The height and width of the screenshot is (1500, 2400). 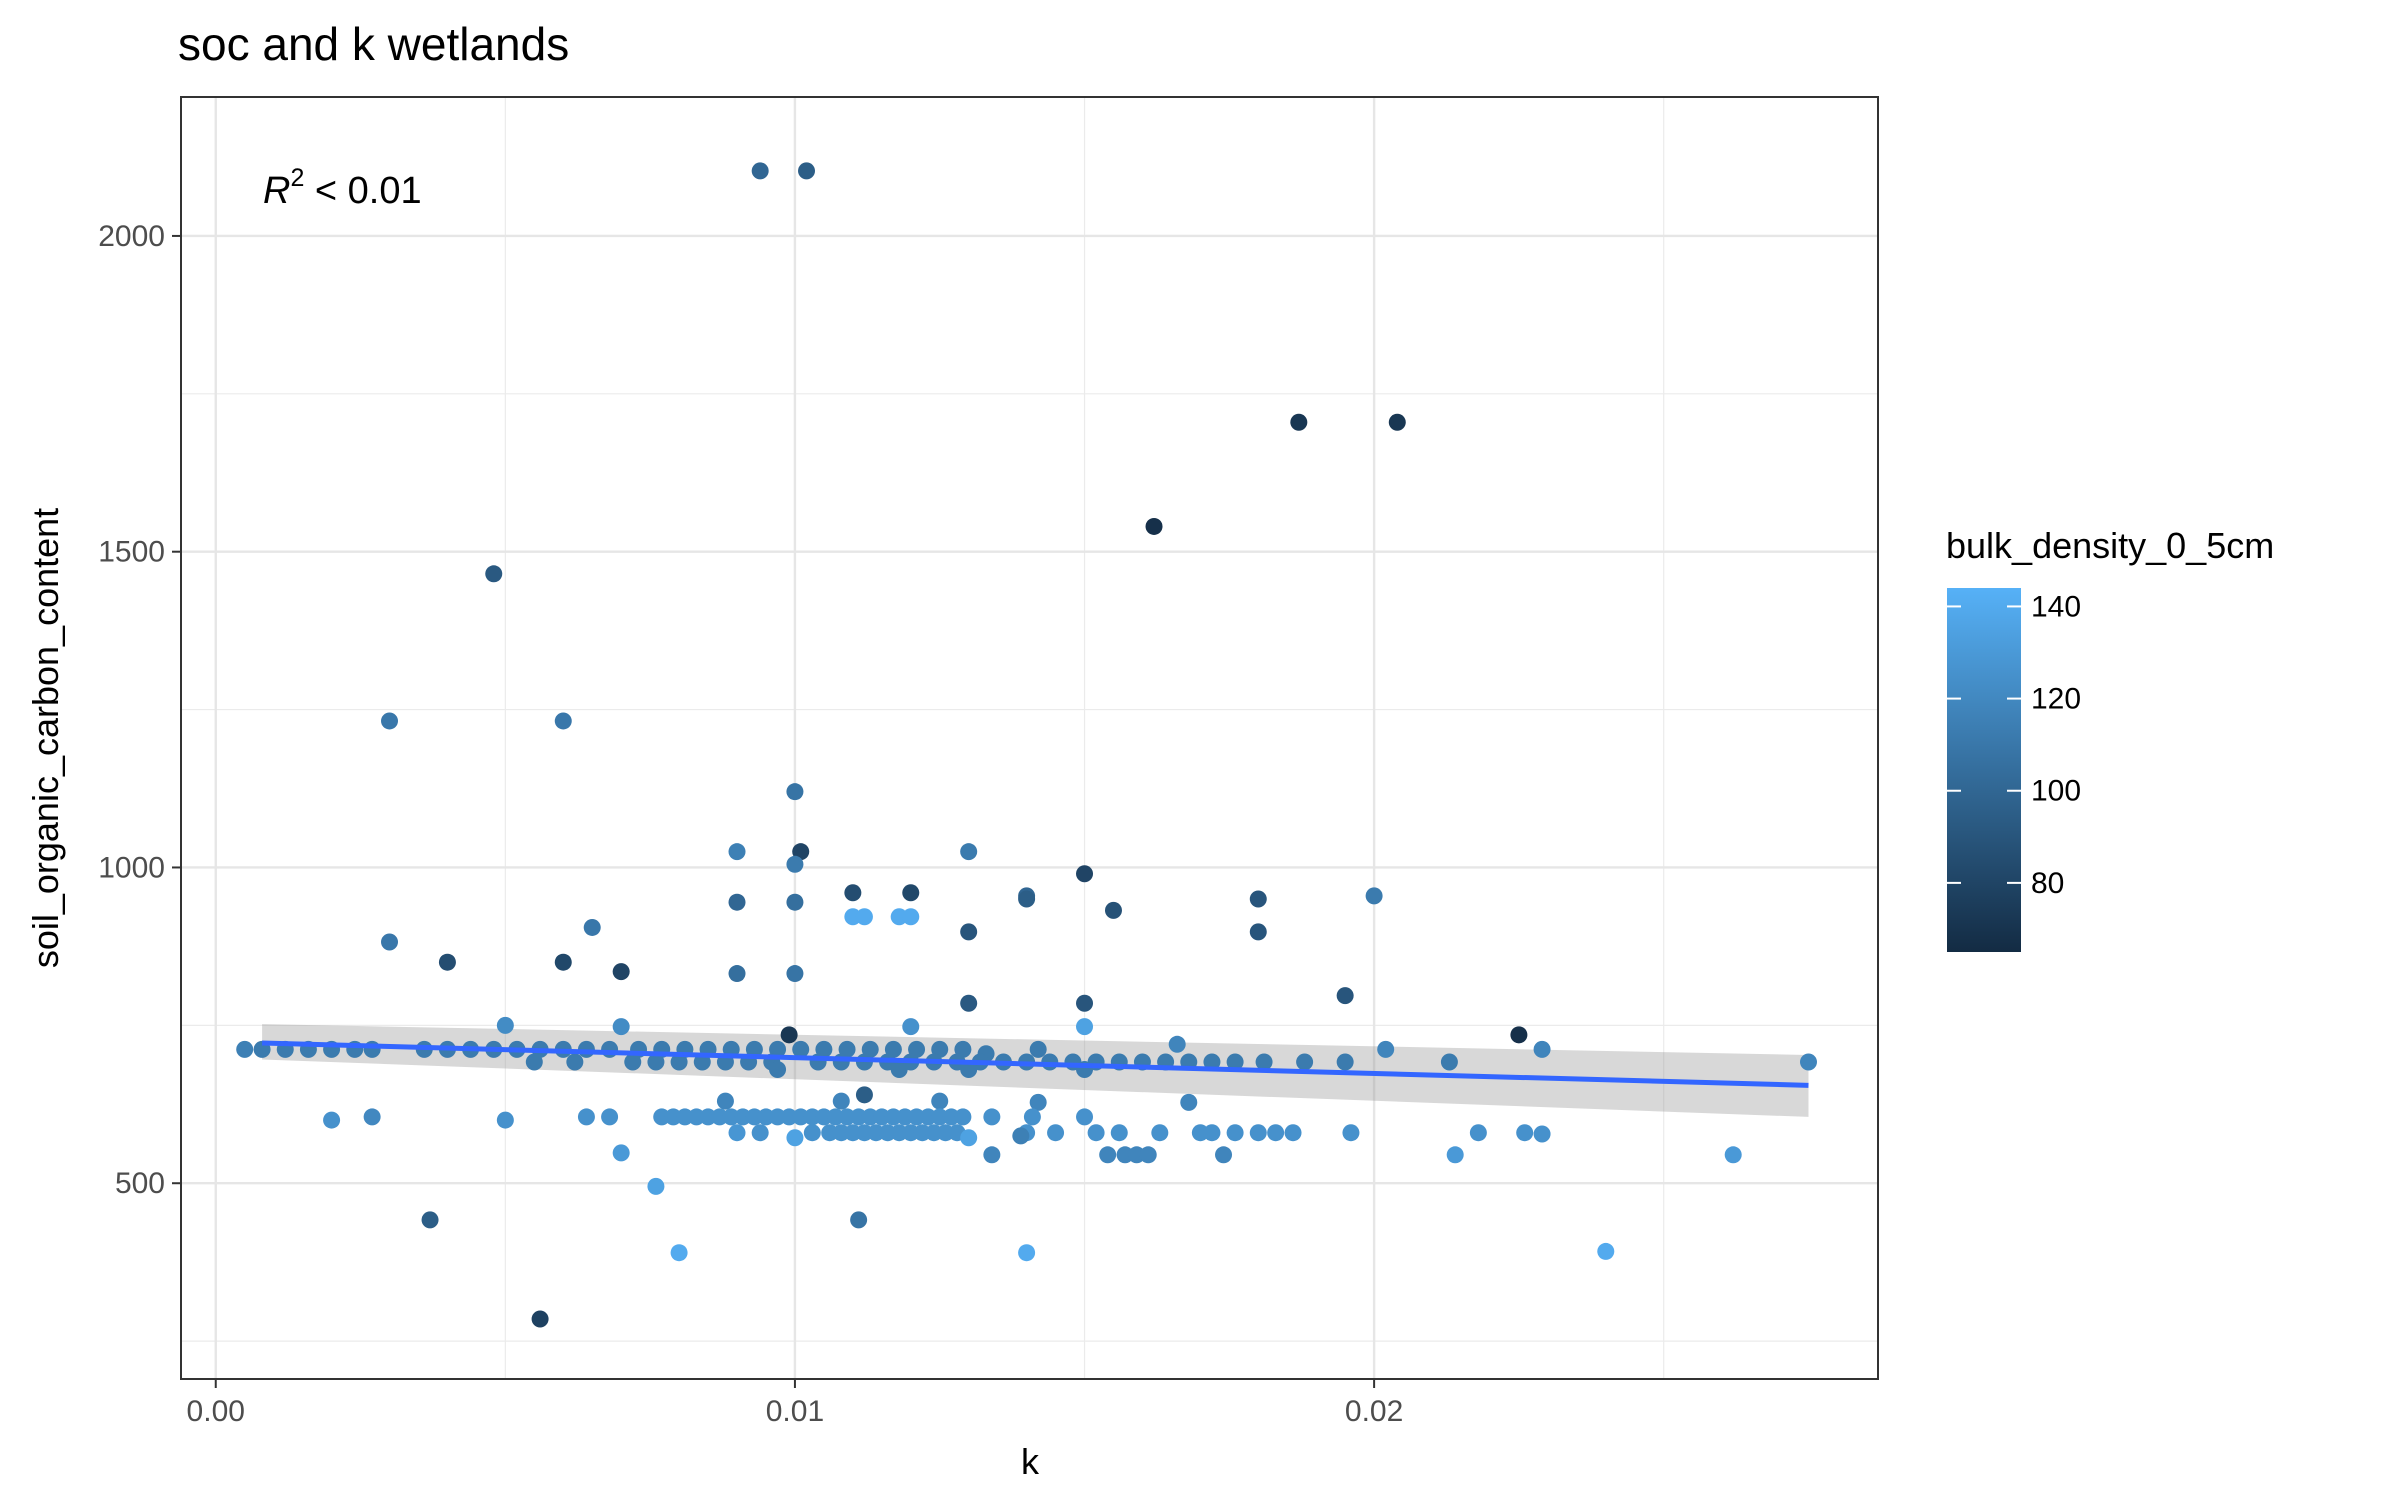 I want to click on y-tick-label: 1500, so click(x=131, y=552).